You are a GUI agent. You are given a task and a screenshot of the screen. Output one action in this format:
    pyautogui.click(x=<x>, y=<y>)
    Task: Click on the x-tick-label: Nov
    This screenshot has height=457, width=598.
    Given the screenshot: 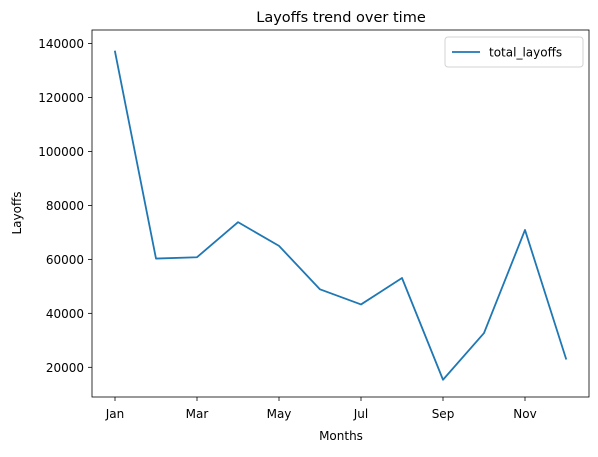 What is the action you would take?
    pyautogui.click(x=524, y=414)
    